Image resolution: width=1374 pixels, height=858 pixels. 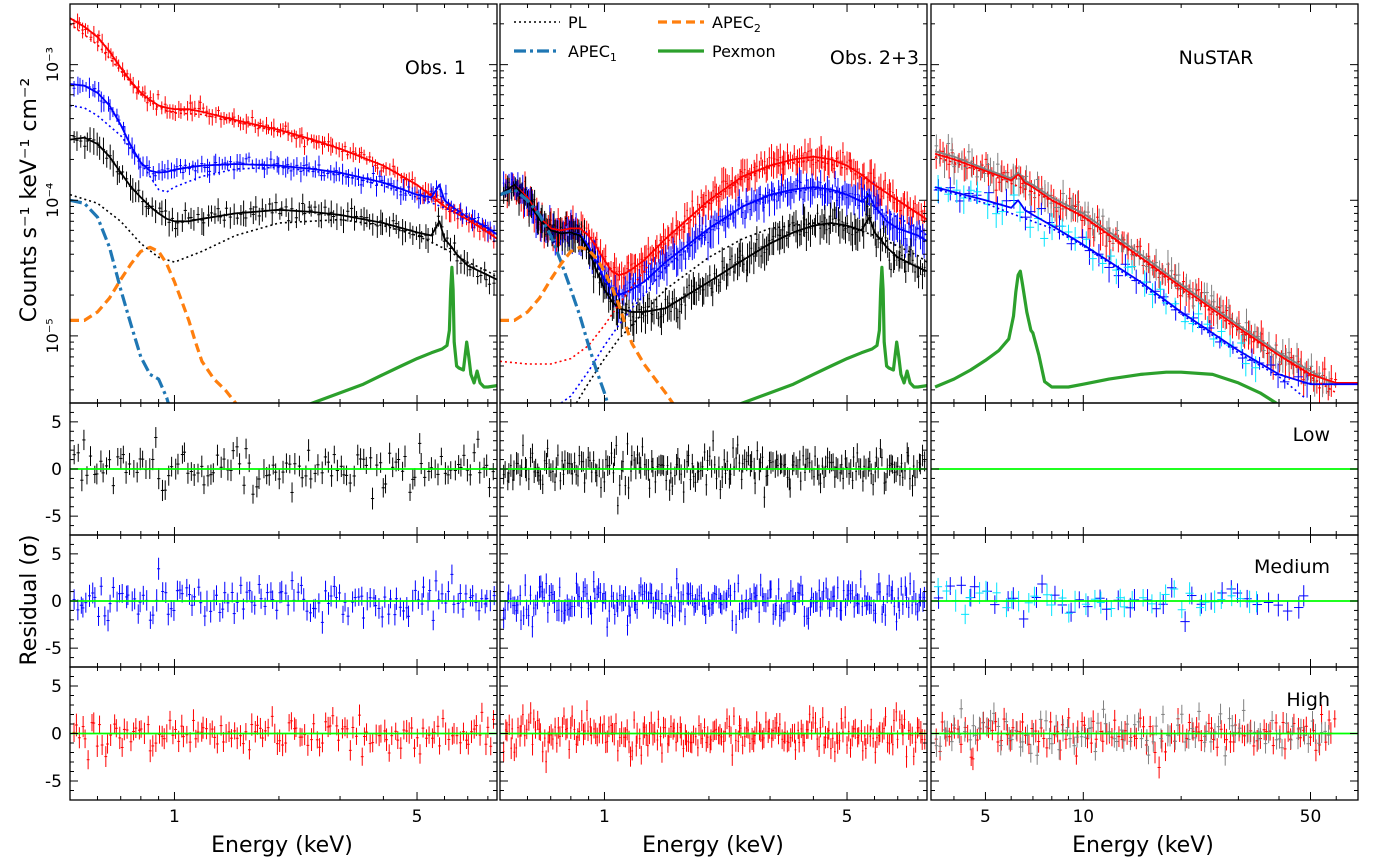 I want to click on spectrum-nustar-series-high-dotted, so click(x=1135, y=274).